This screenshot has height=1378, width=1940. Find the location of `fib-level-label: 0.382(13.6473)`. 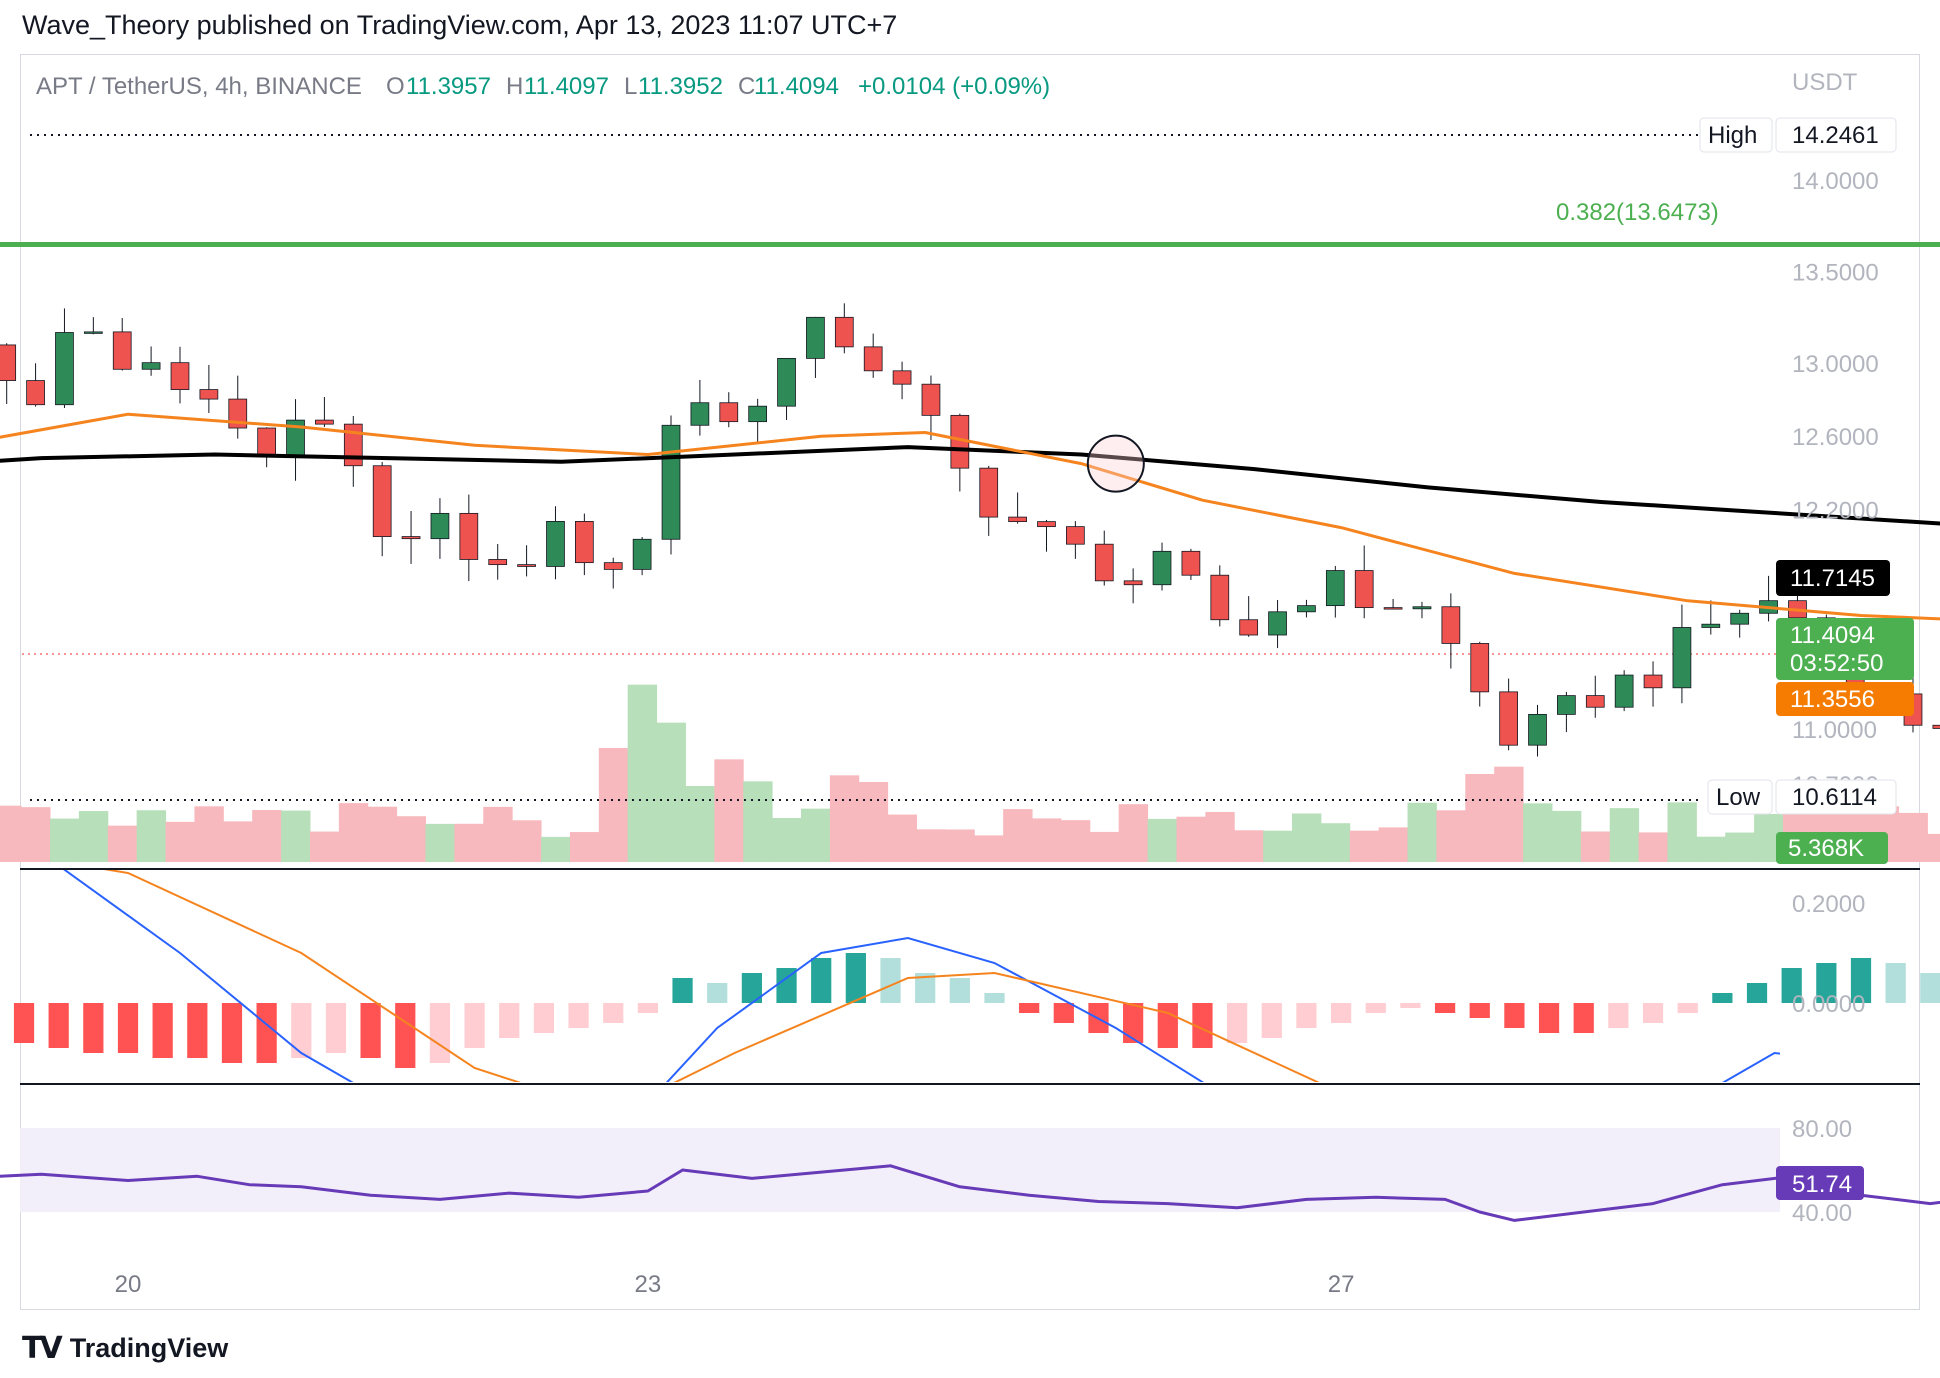

fib-level-label: 0.382(13.6473) is located at coordinates (1637, 212).